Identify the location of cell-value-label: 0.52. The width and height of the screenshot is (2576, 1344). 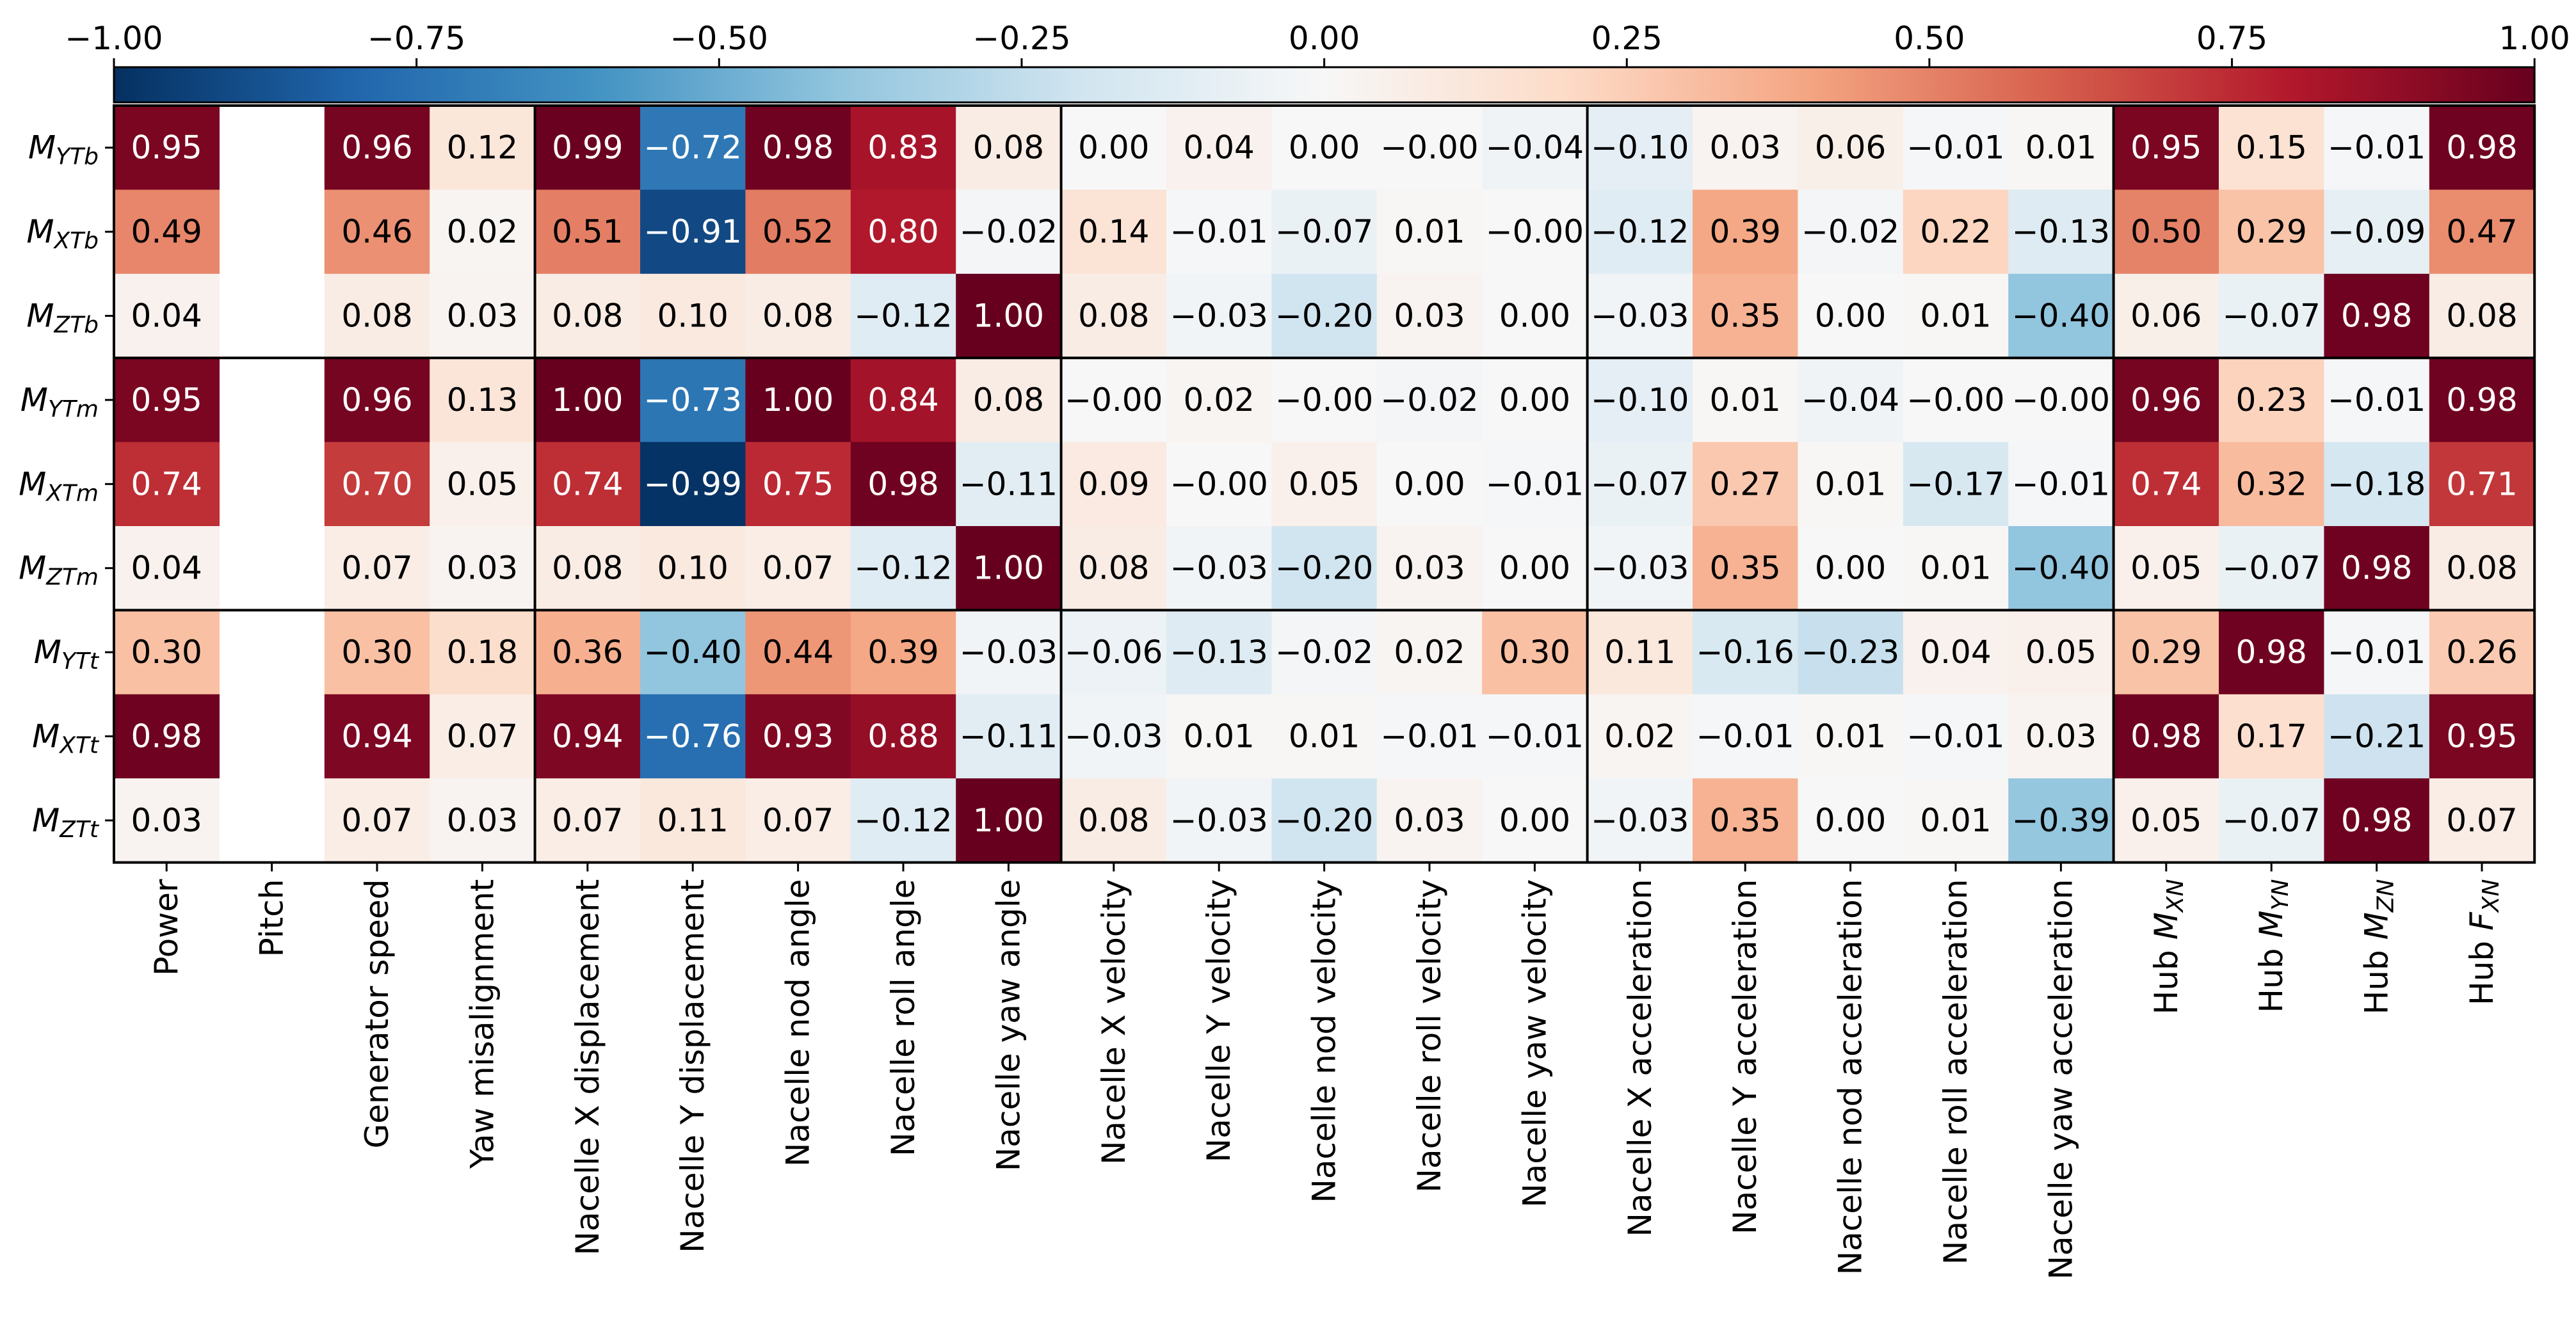
(797, 231).